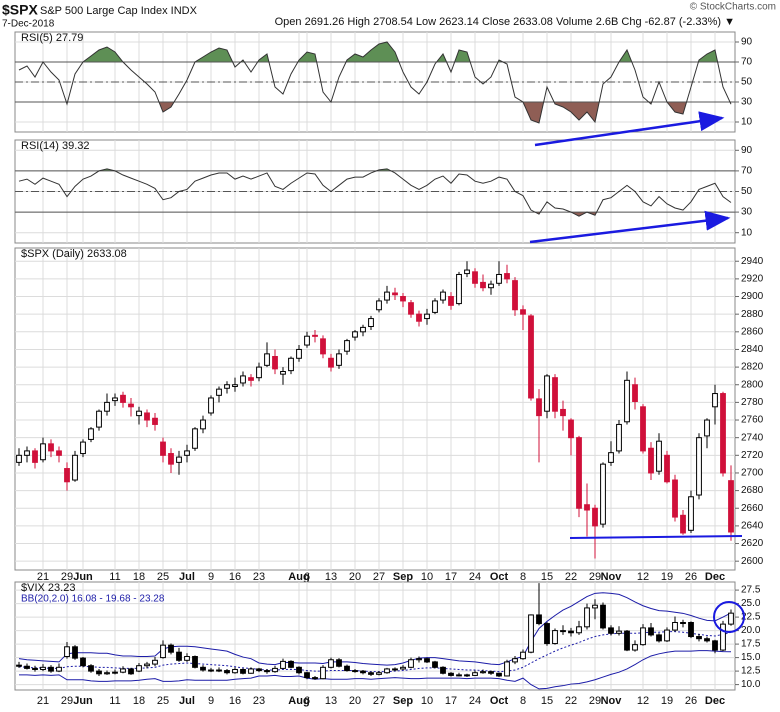  I want to click on panel-label: $VIX 23.23, so click(48, 588).